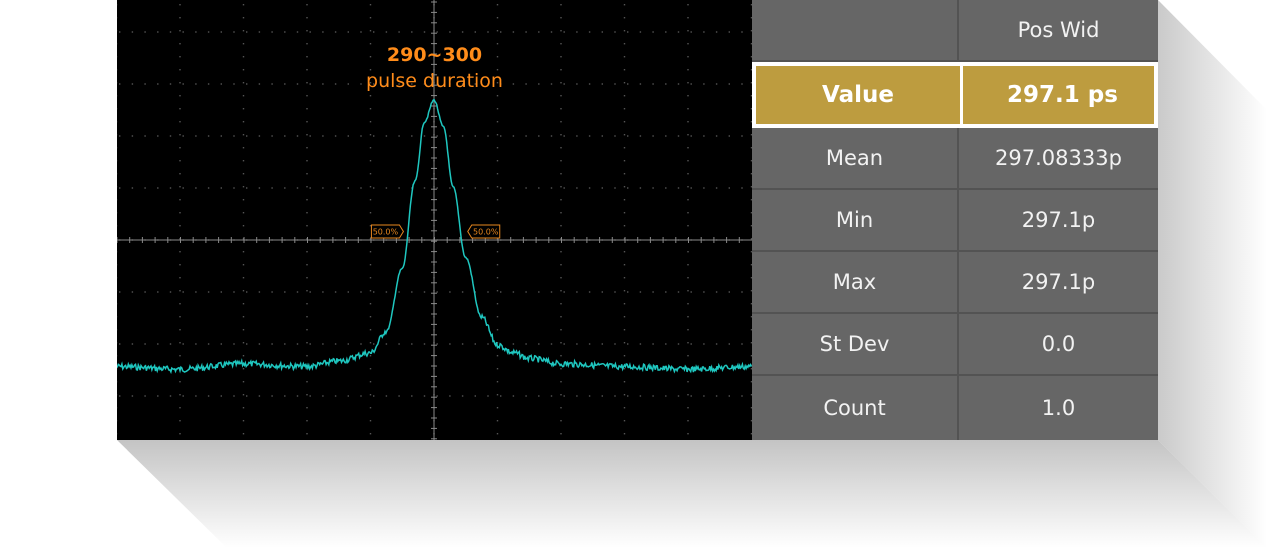 The image size is (1277, 558). What do you see at coordinates (1058, 344) in the screenshot?
I see `row-value: 0.0` at bounding box center [1058, 344].